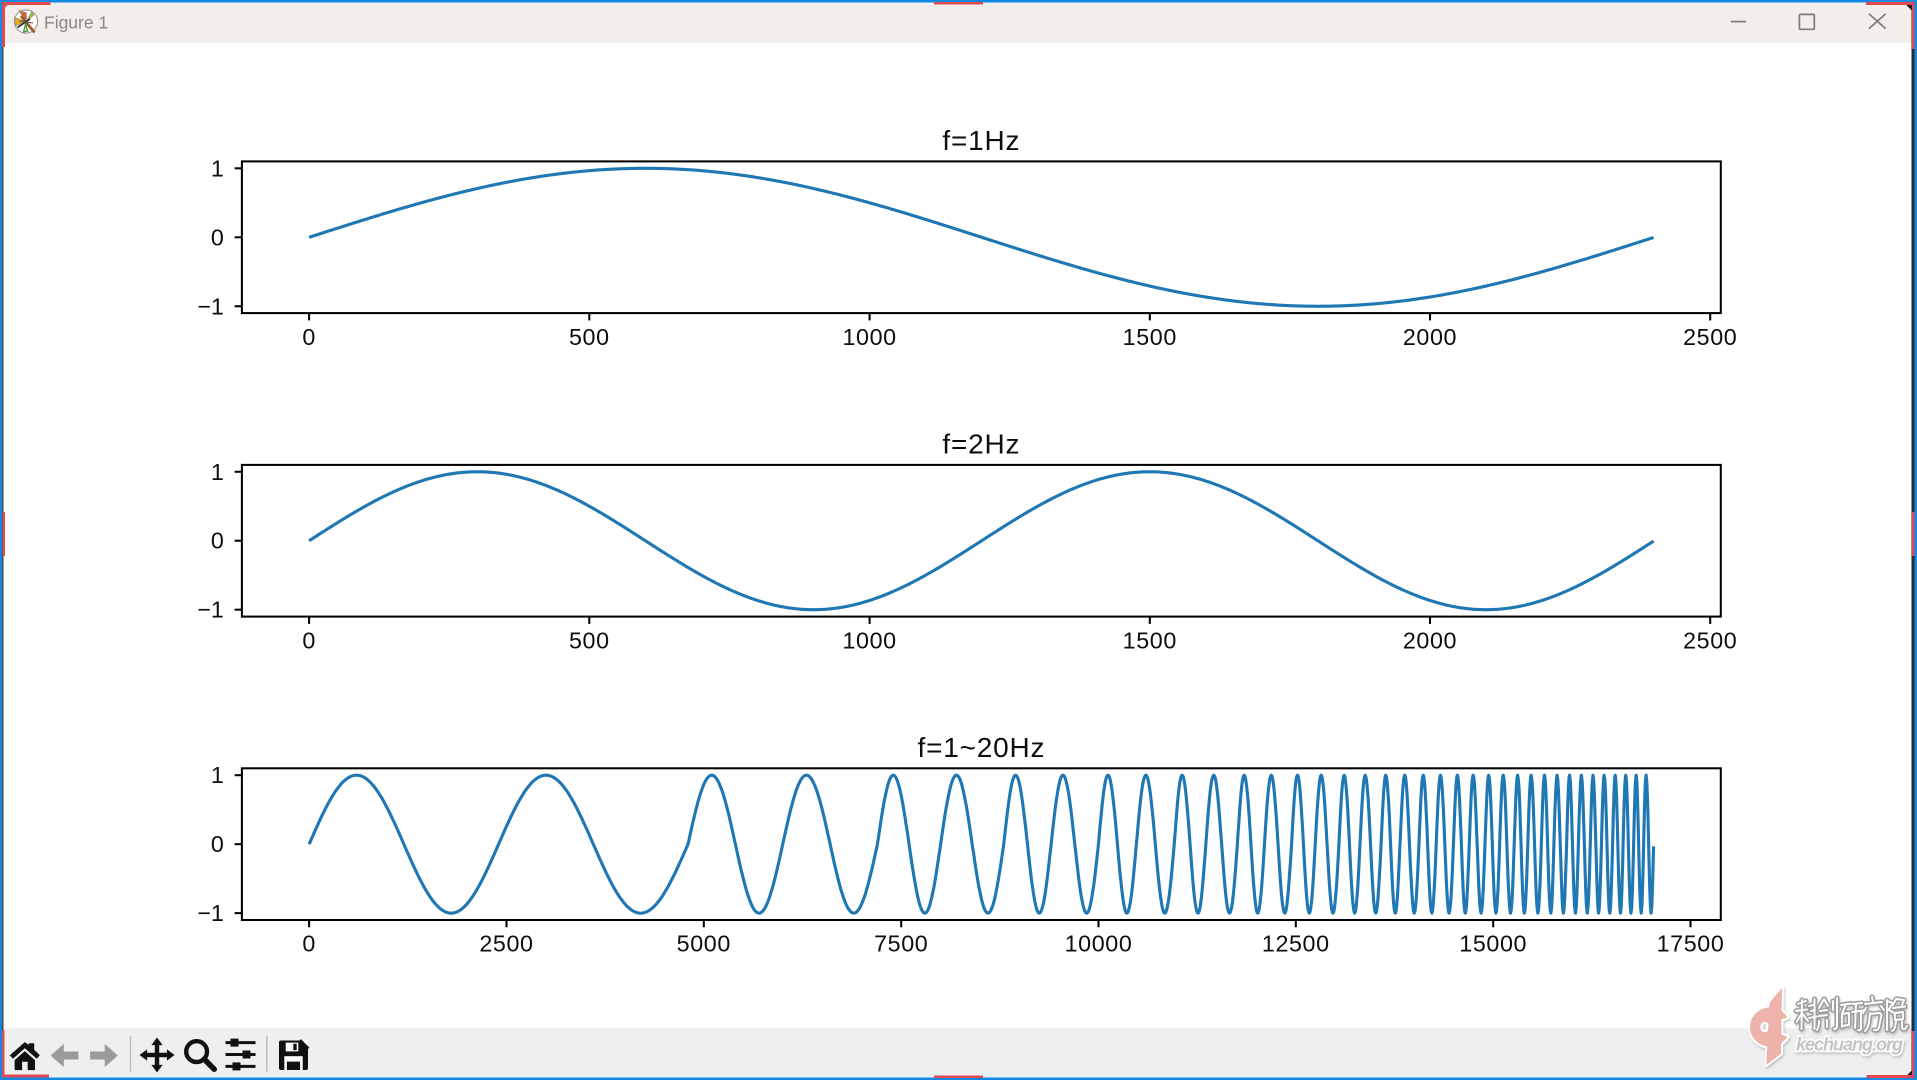 This screenshot has width=1917, height=1080. Describe the element at coordinates (704, 944) in the screenshot. I see `svg-text: 5000` at that location.